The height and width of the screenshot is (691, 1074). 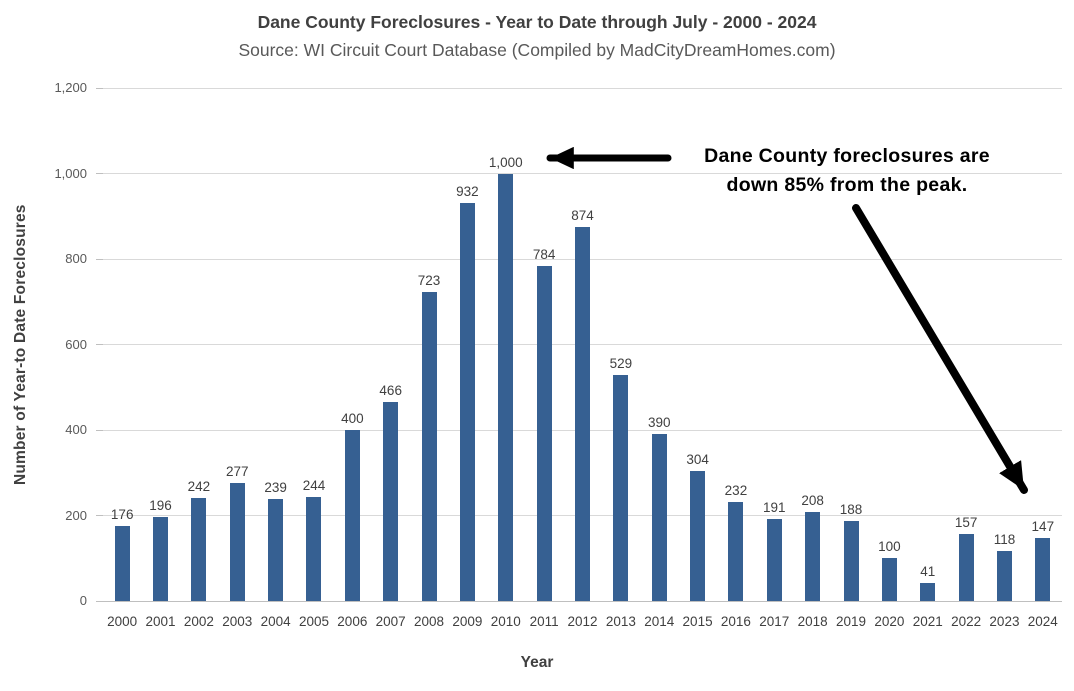 I want to click on bar-value-label: 244, so click(x=314, y=485).